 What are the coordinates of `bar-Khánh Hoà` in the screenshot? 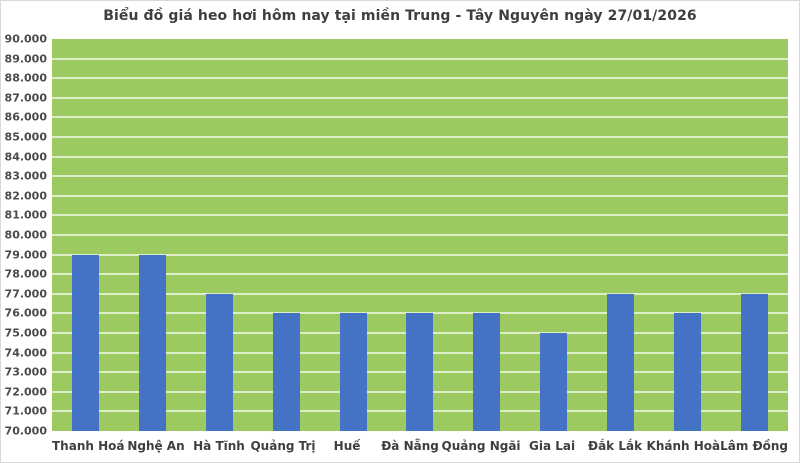 It's located at (688, 372).